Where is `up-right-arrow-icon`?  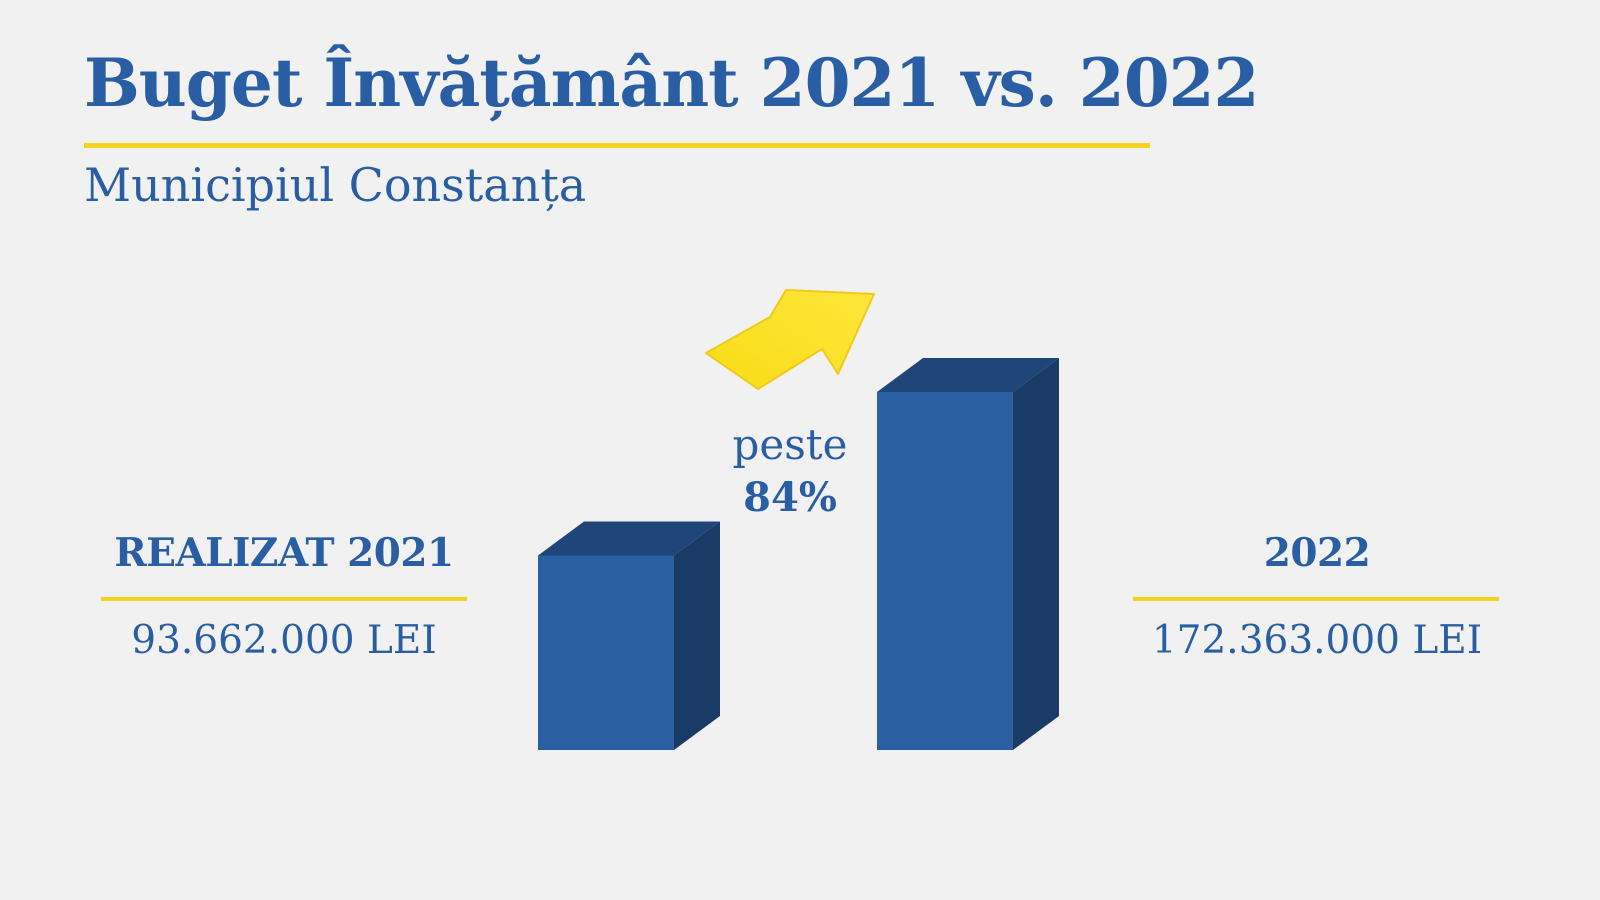 up-right-arrow-icon is located at coordinates (790, 339).